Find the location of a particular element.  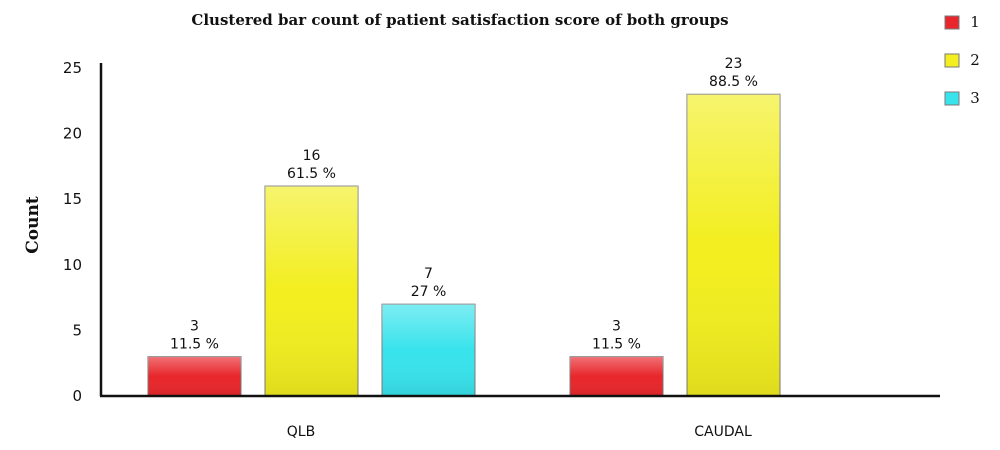

legend: 1 2 3 is located at coordinates (962, 60).